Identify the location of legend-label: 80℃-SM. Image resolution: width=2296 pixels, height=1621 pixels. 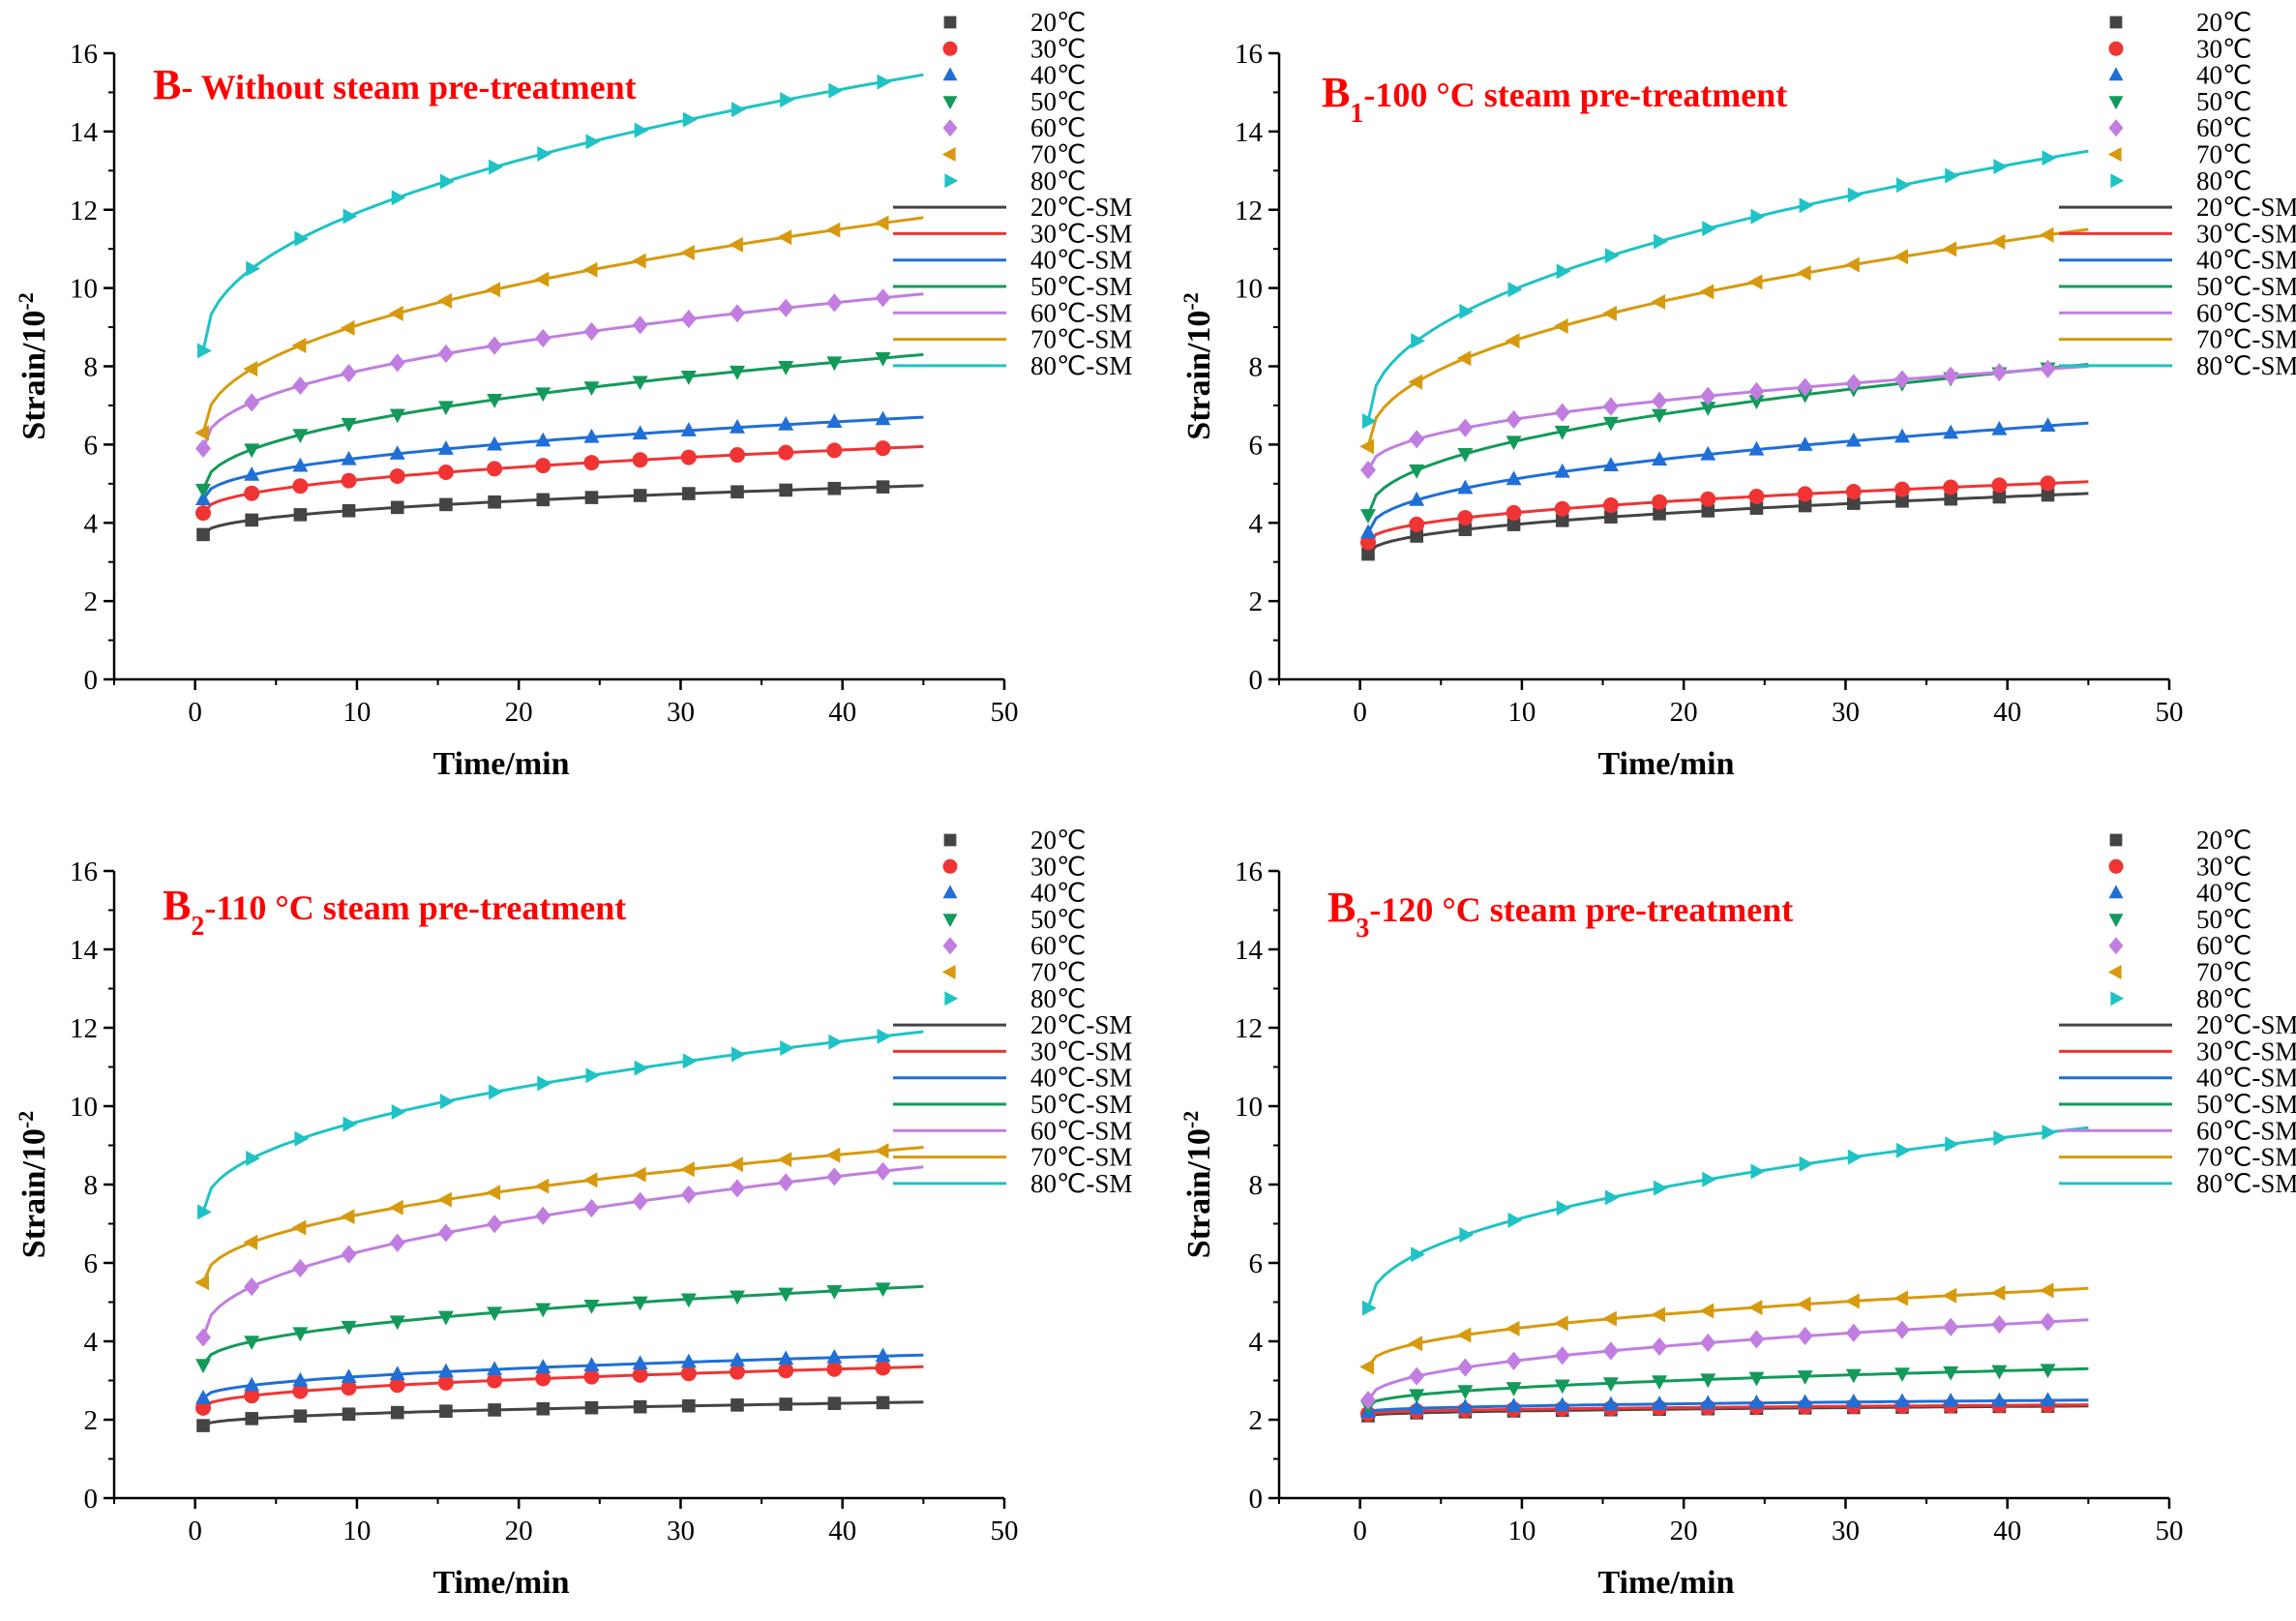
(1081, 1183).